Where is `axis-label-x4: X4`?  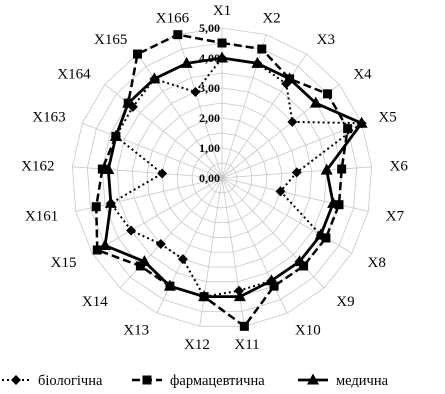 axis-label-x4: X4 is located at coordinates (362, 74).